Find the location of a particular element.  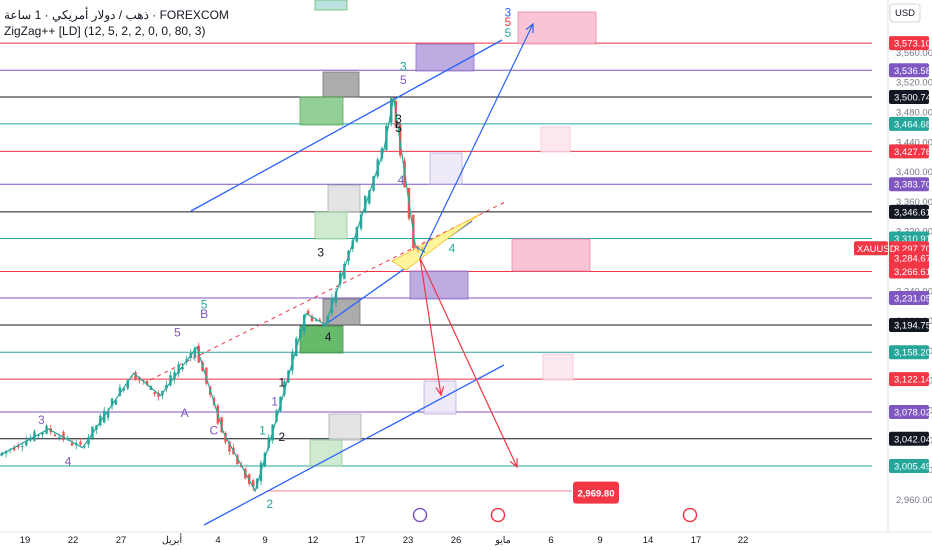

price-tick: 2,960.00 is located at coordinates (914, 500).